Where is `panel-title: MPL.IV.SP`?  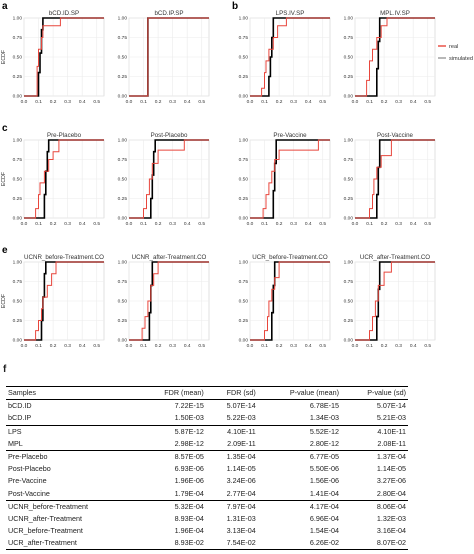
panel-title: MPL.IV.SP is located at coordinates (395, 13).